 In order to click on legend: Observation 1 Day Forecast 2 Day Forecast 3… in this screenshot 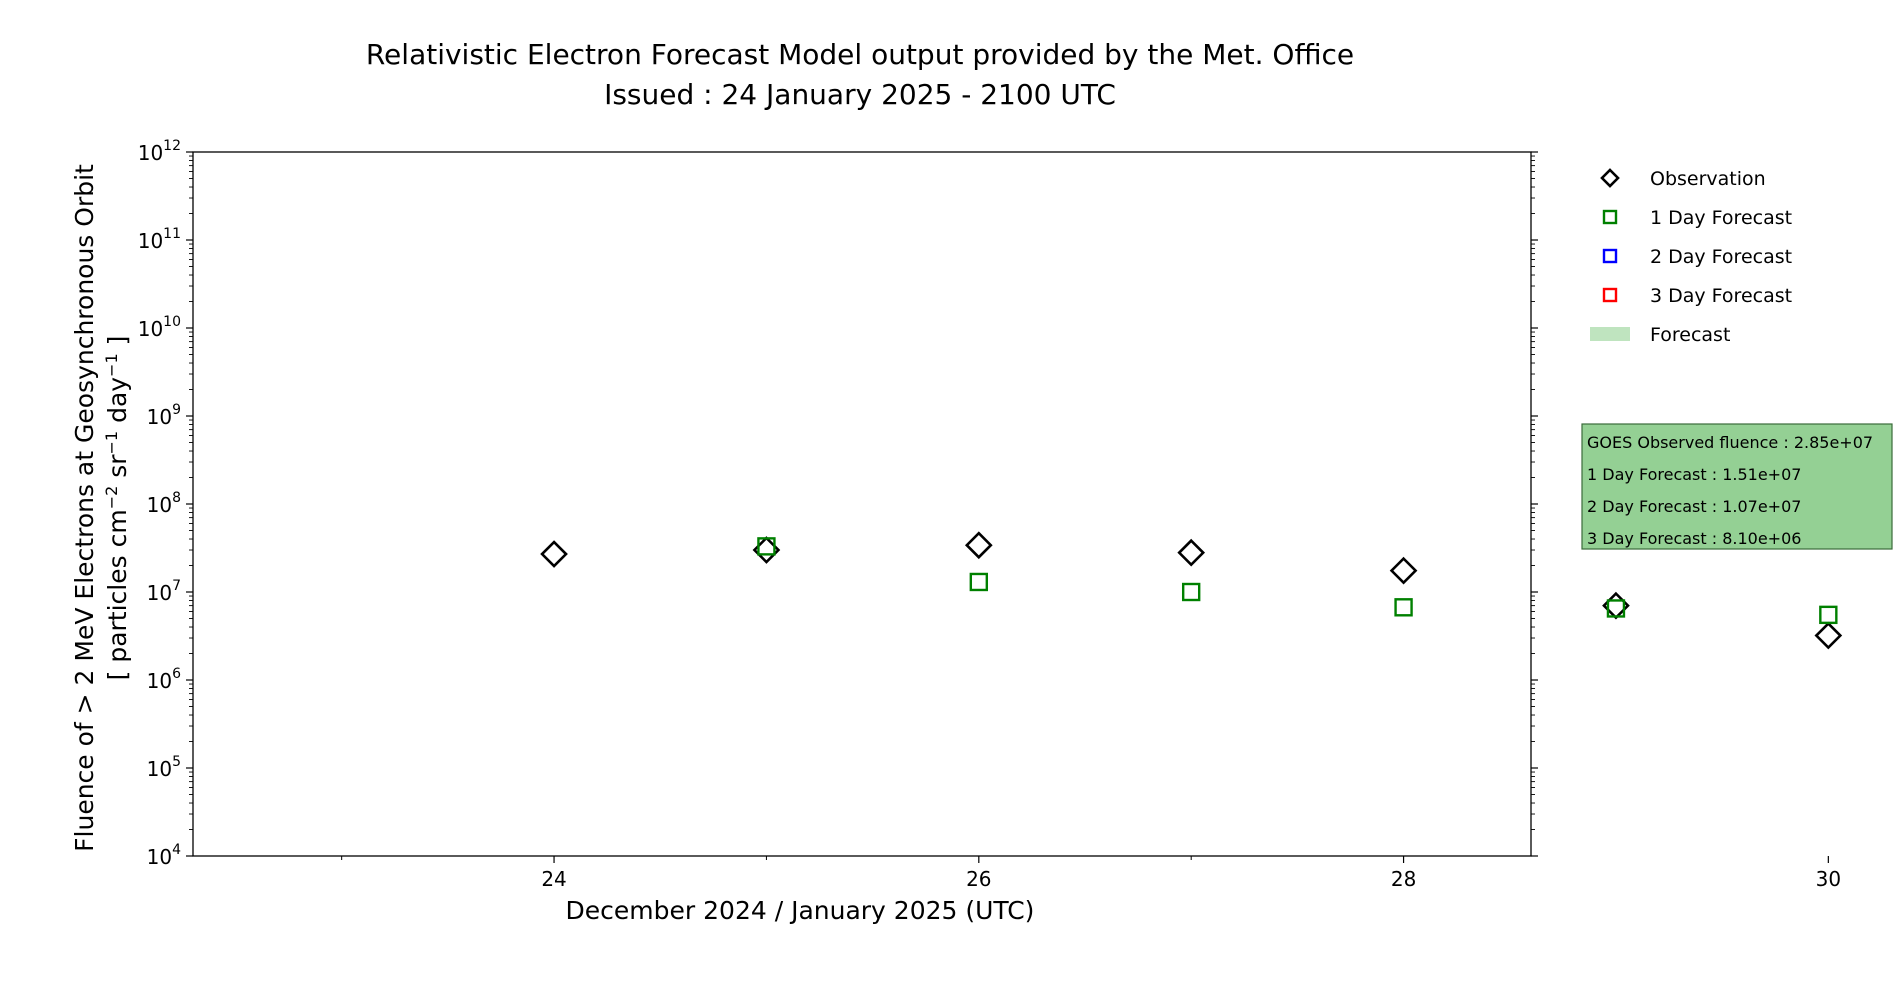, I will do `click(1691, 257)`.